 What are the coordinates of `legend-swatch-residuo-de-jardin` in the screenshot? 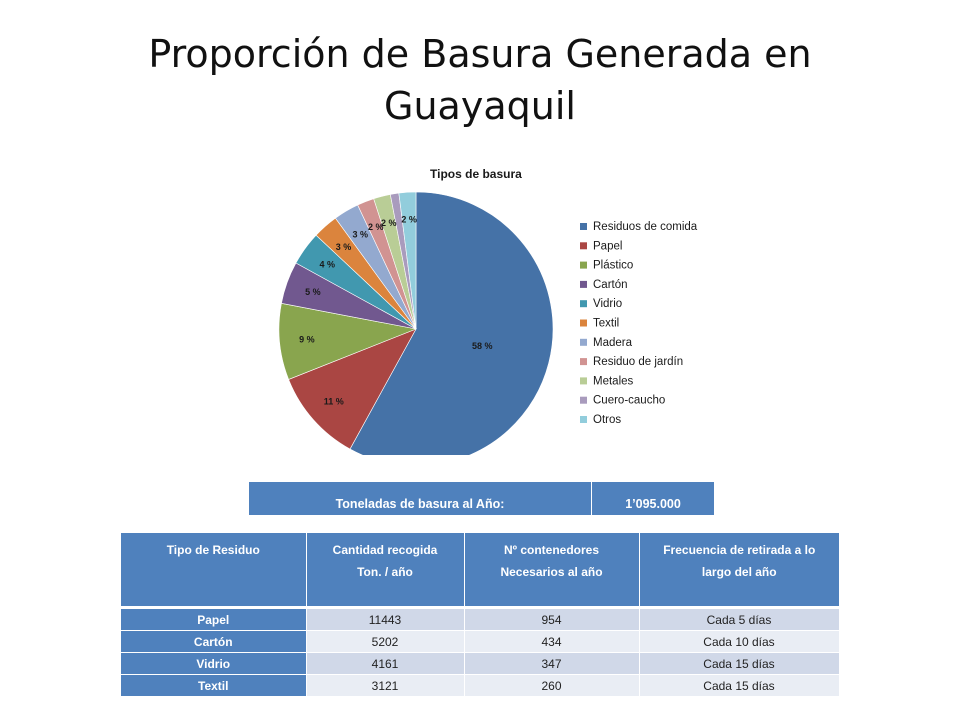 It's located at (583, 362).